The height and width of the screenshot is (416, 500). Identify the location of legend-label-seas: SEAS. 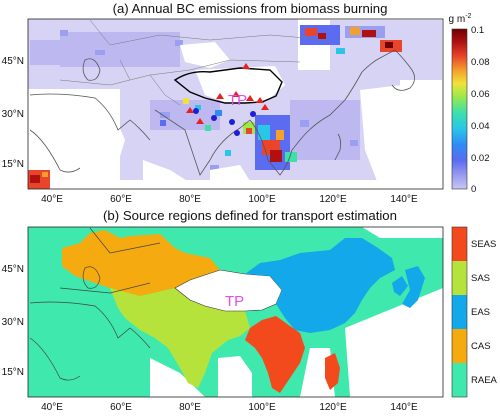
(483, 244).